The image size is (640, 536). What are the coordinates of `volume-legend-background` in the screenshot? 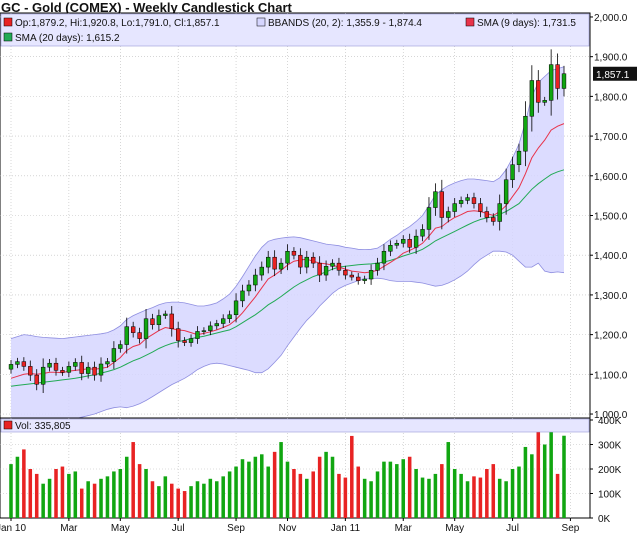 It's located at (295, 425).